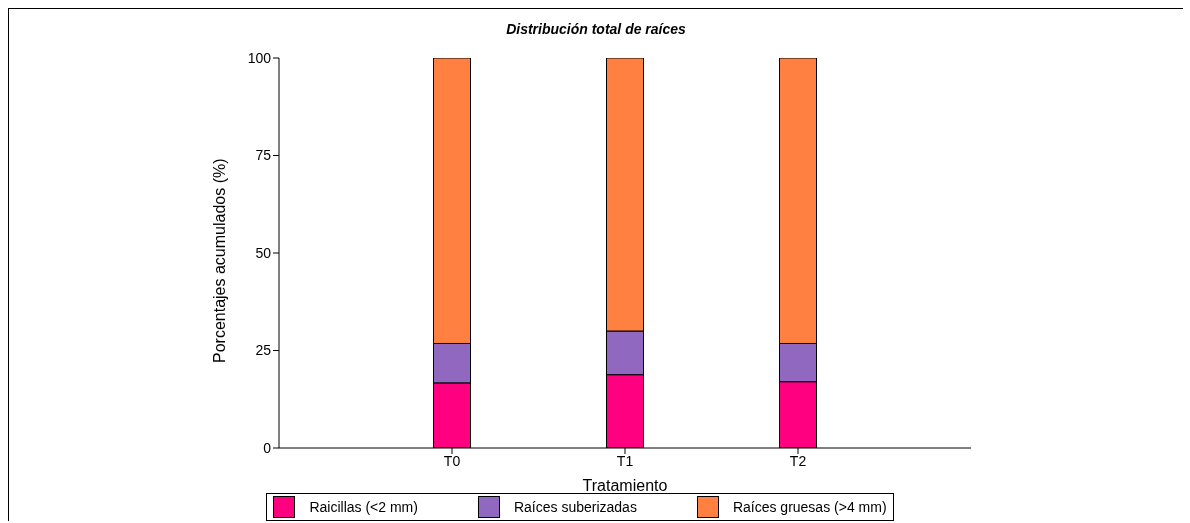 The height and width of the screenshot is (523, 1190). What do you see at coordinates (798, 460) in the screenshot?
I see `x-tick-label: T2` at bounding box center [798, 460].